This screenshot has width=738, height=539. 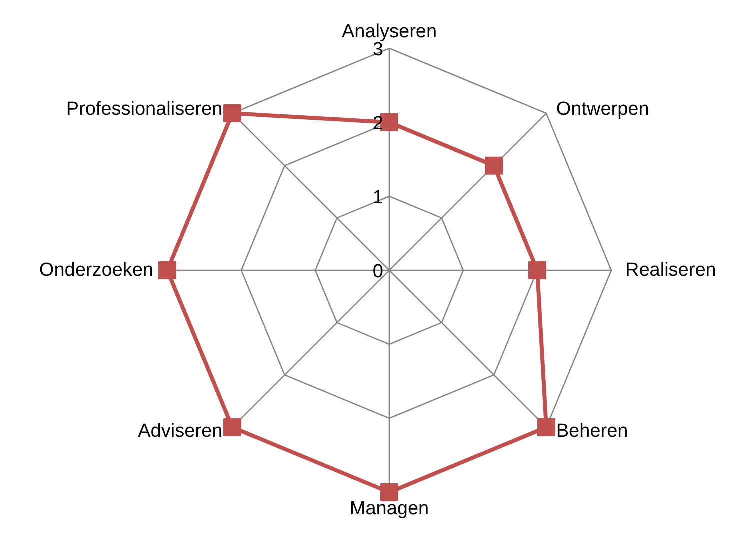 I want to click on spoke-label: Analyseren, so click(x=390, y=32).